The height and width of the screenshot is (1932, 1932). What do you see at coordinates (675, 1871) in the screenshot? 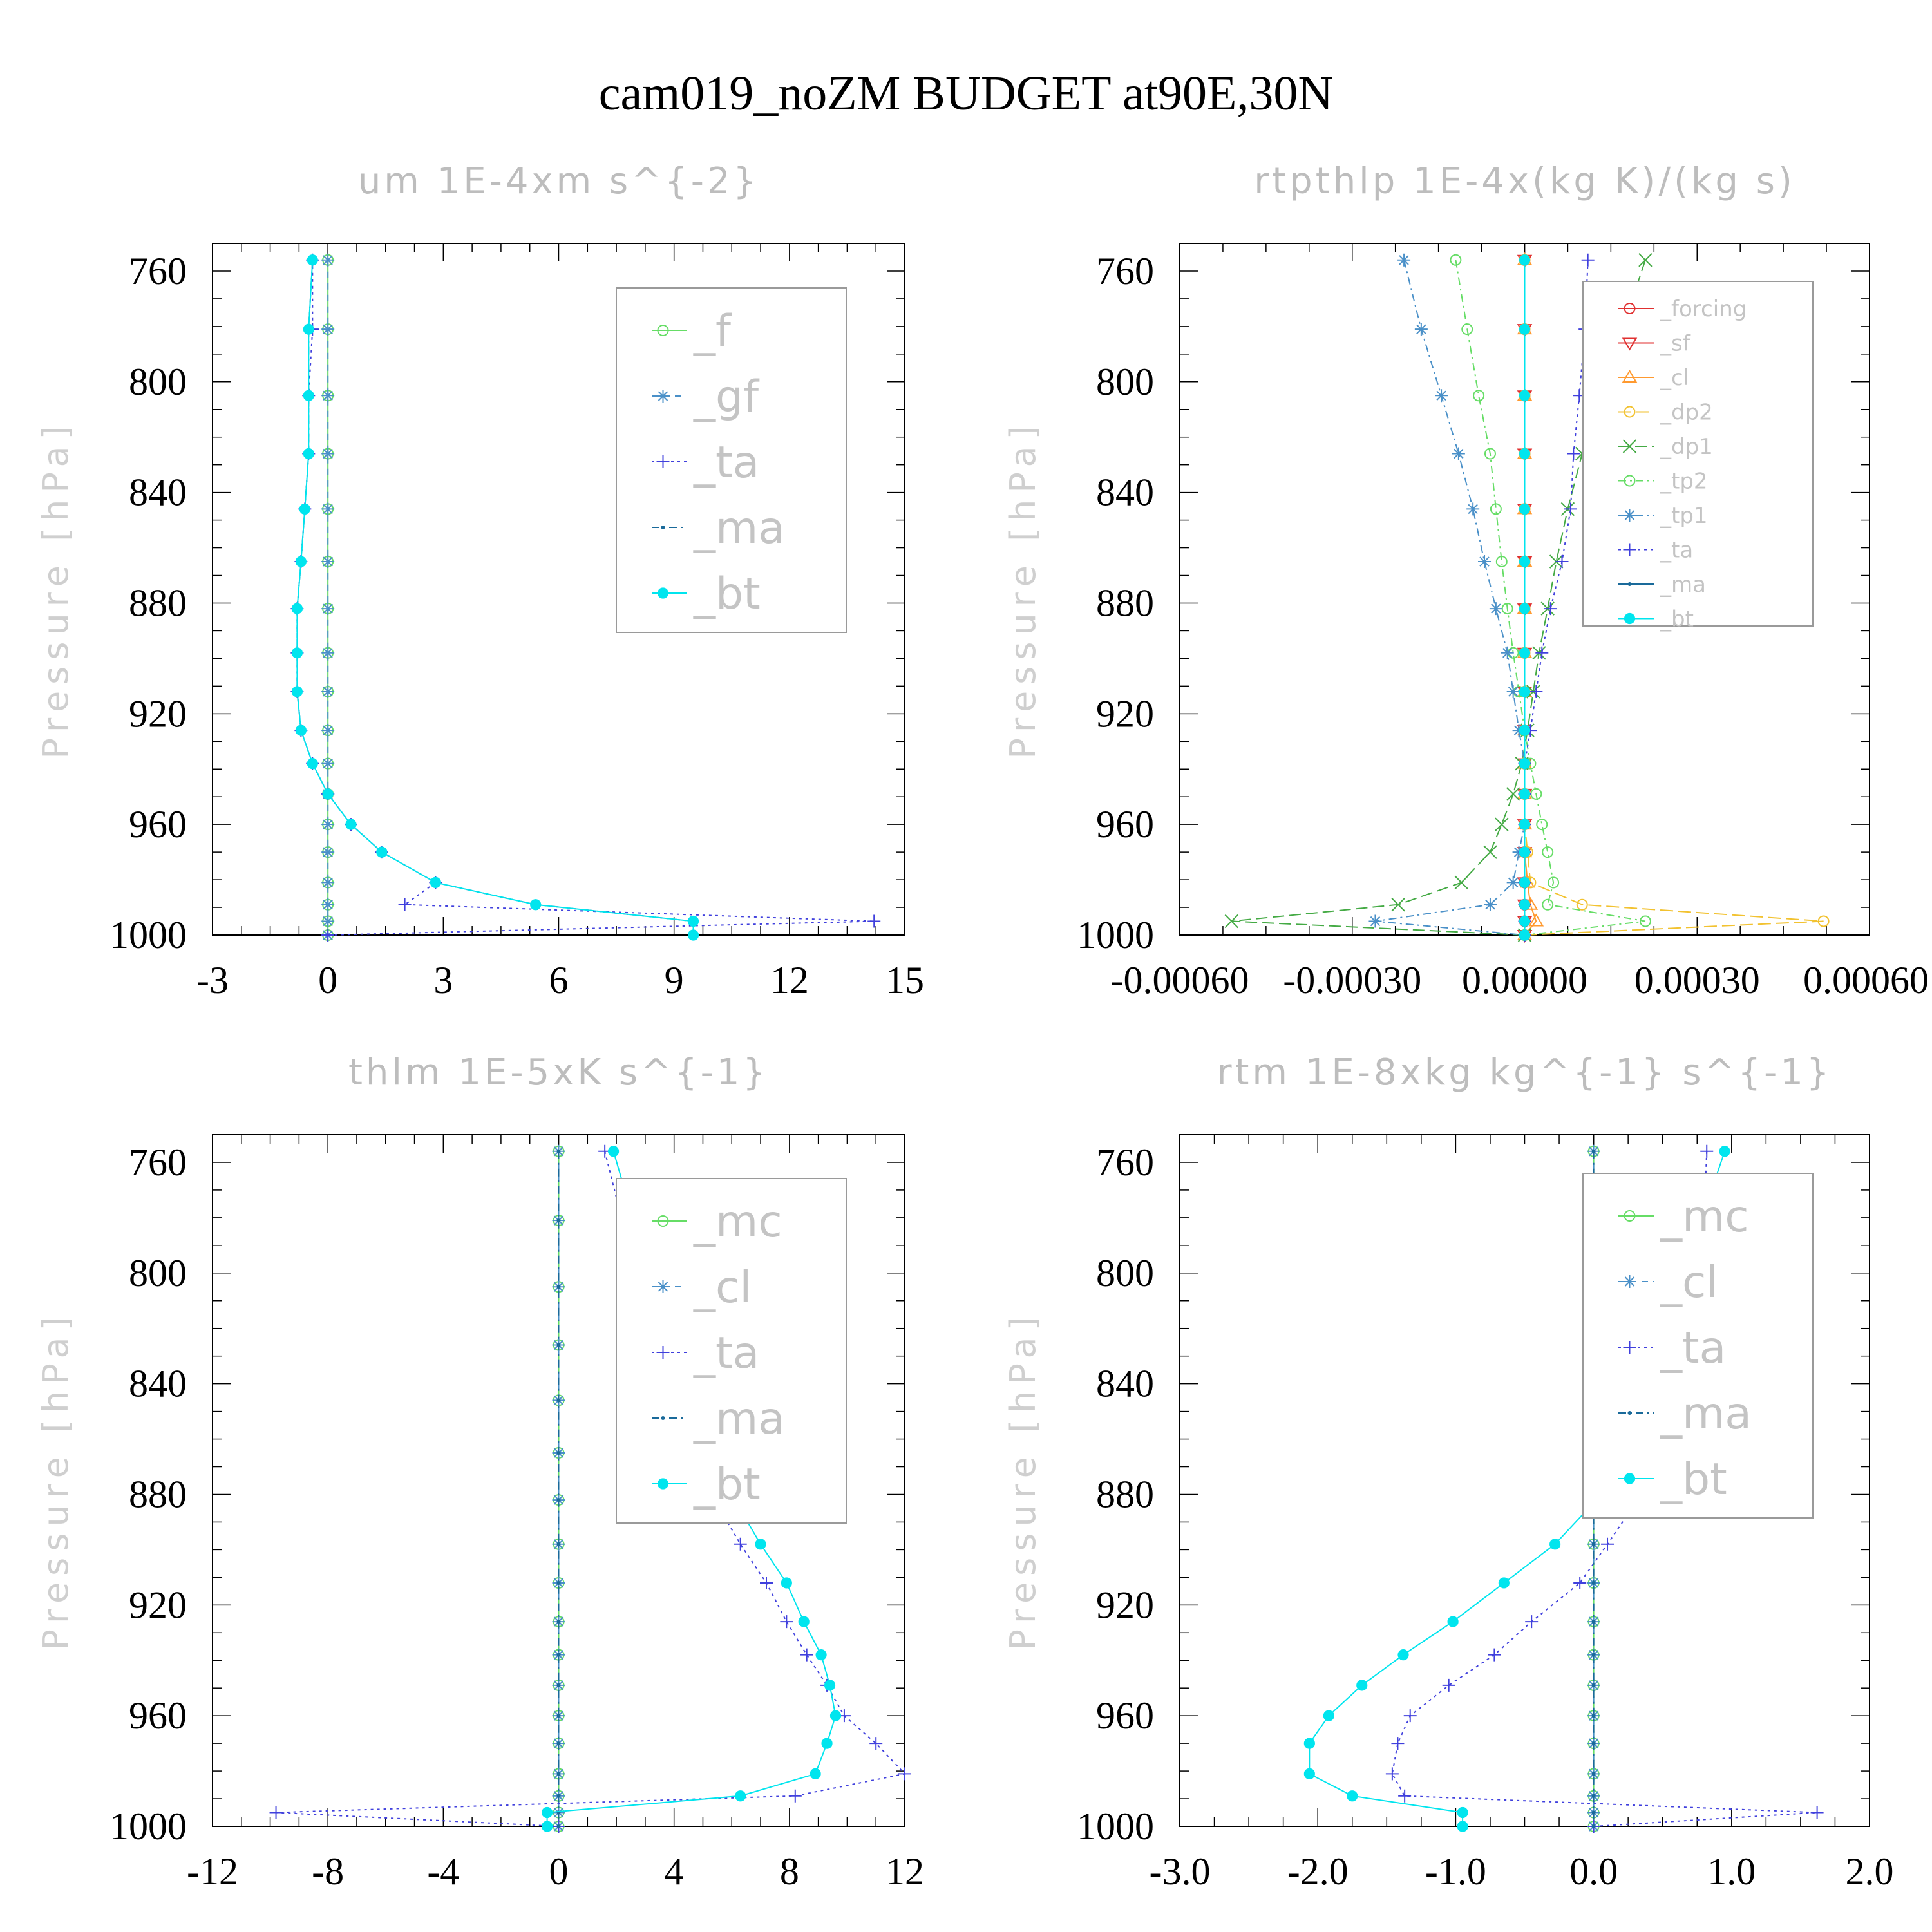
I see `x-tick-label: 4` at bounding box center [675, 1871].